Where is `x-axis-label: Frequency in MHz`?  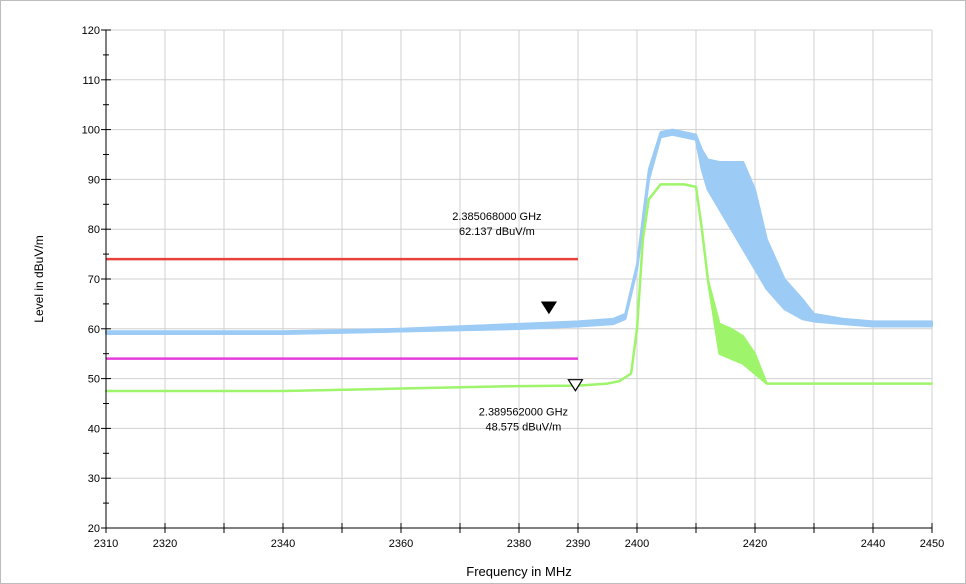 x-axis-label: Frequency in MHz is located at coordinates (518, 571).